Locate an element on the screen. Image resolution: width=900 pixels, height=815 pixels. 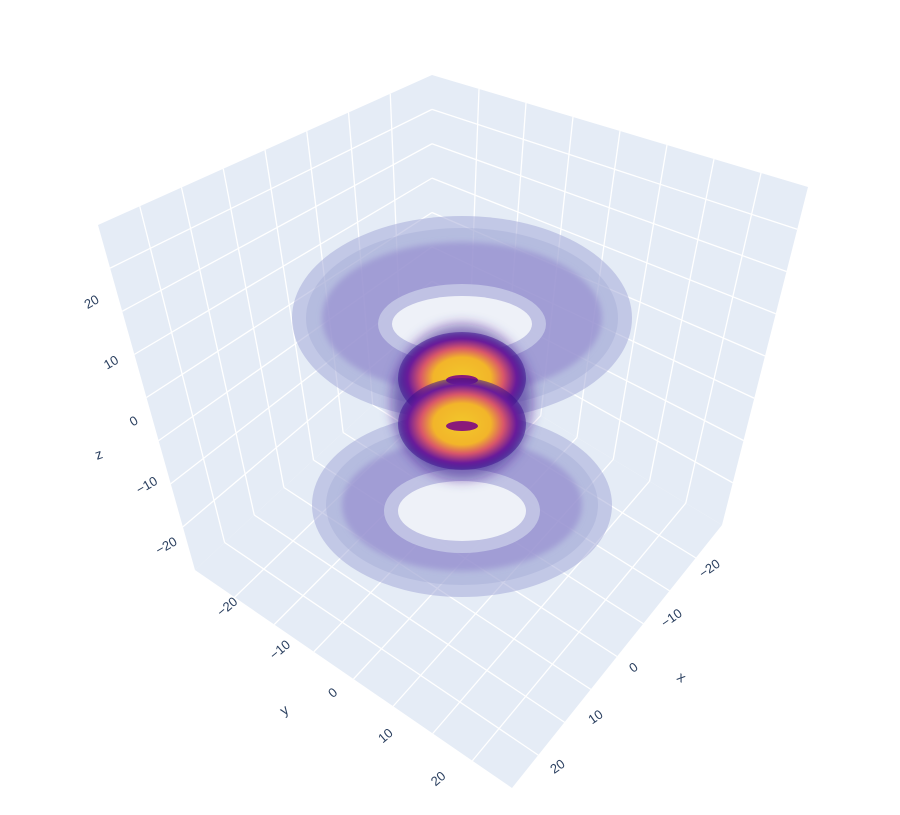
y-tick-label: −10 is located at coordinates (280, 650).